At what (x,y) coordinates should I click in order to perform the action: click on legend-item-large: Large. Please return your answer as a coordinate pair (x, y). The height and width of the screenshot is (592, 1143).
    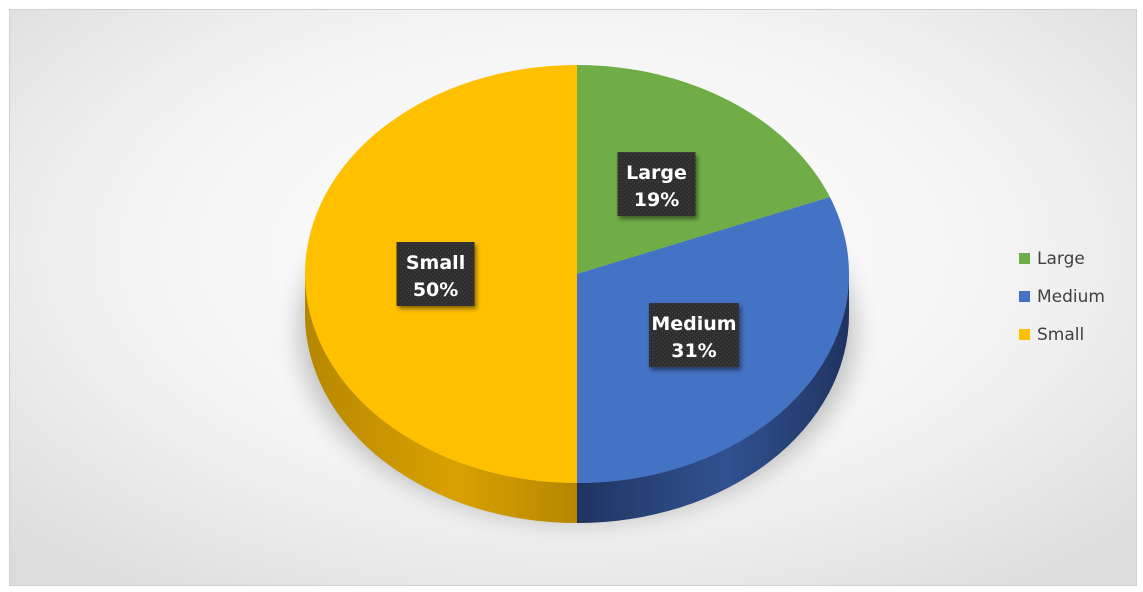
    Looking at the image, I should click on (1073, 258).